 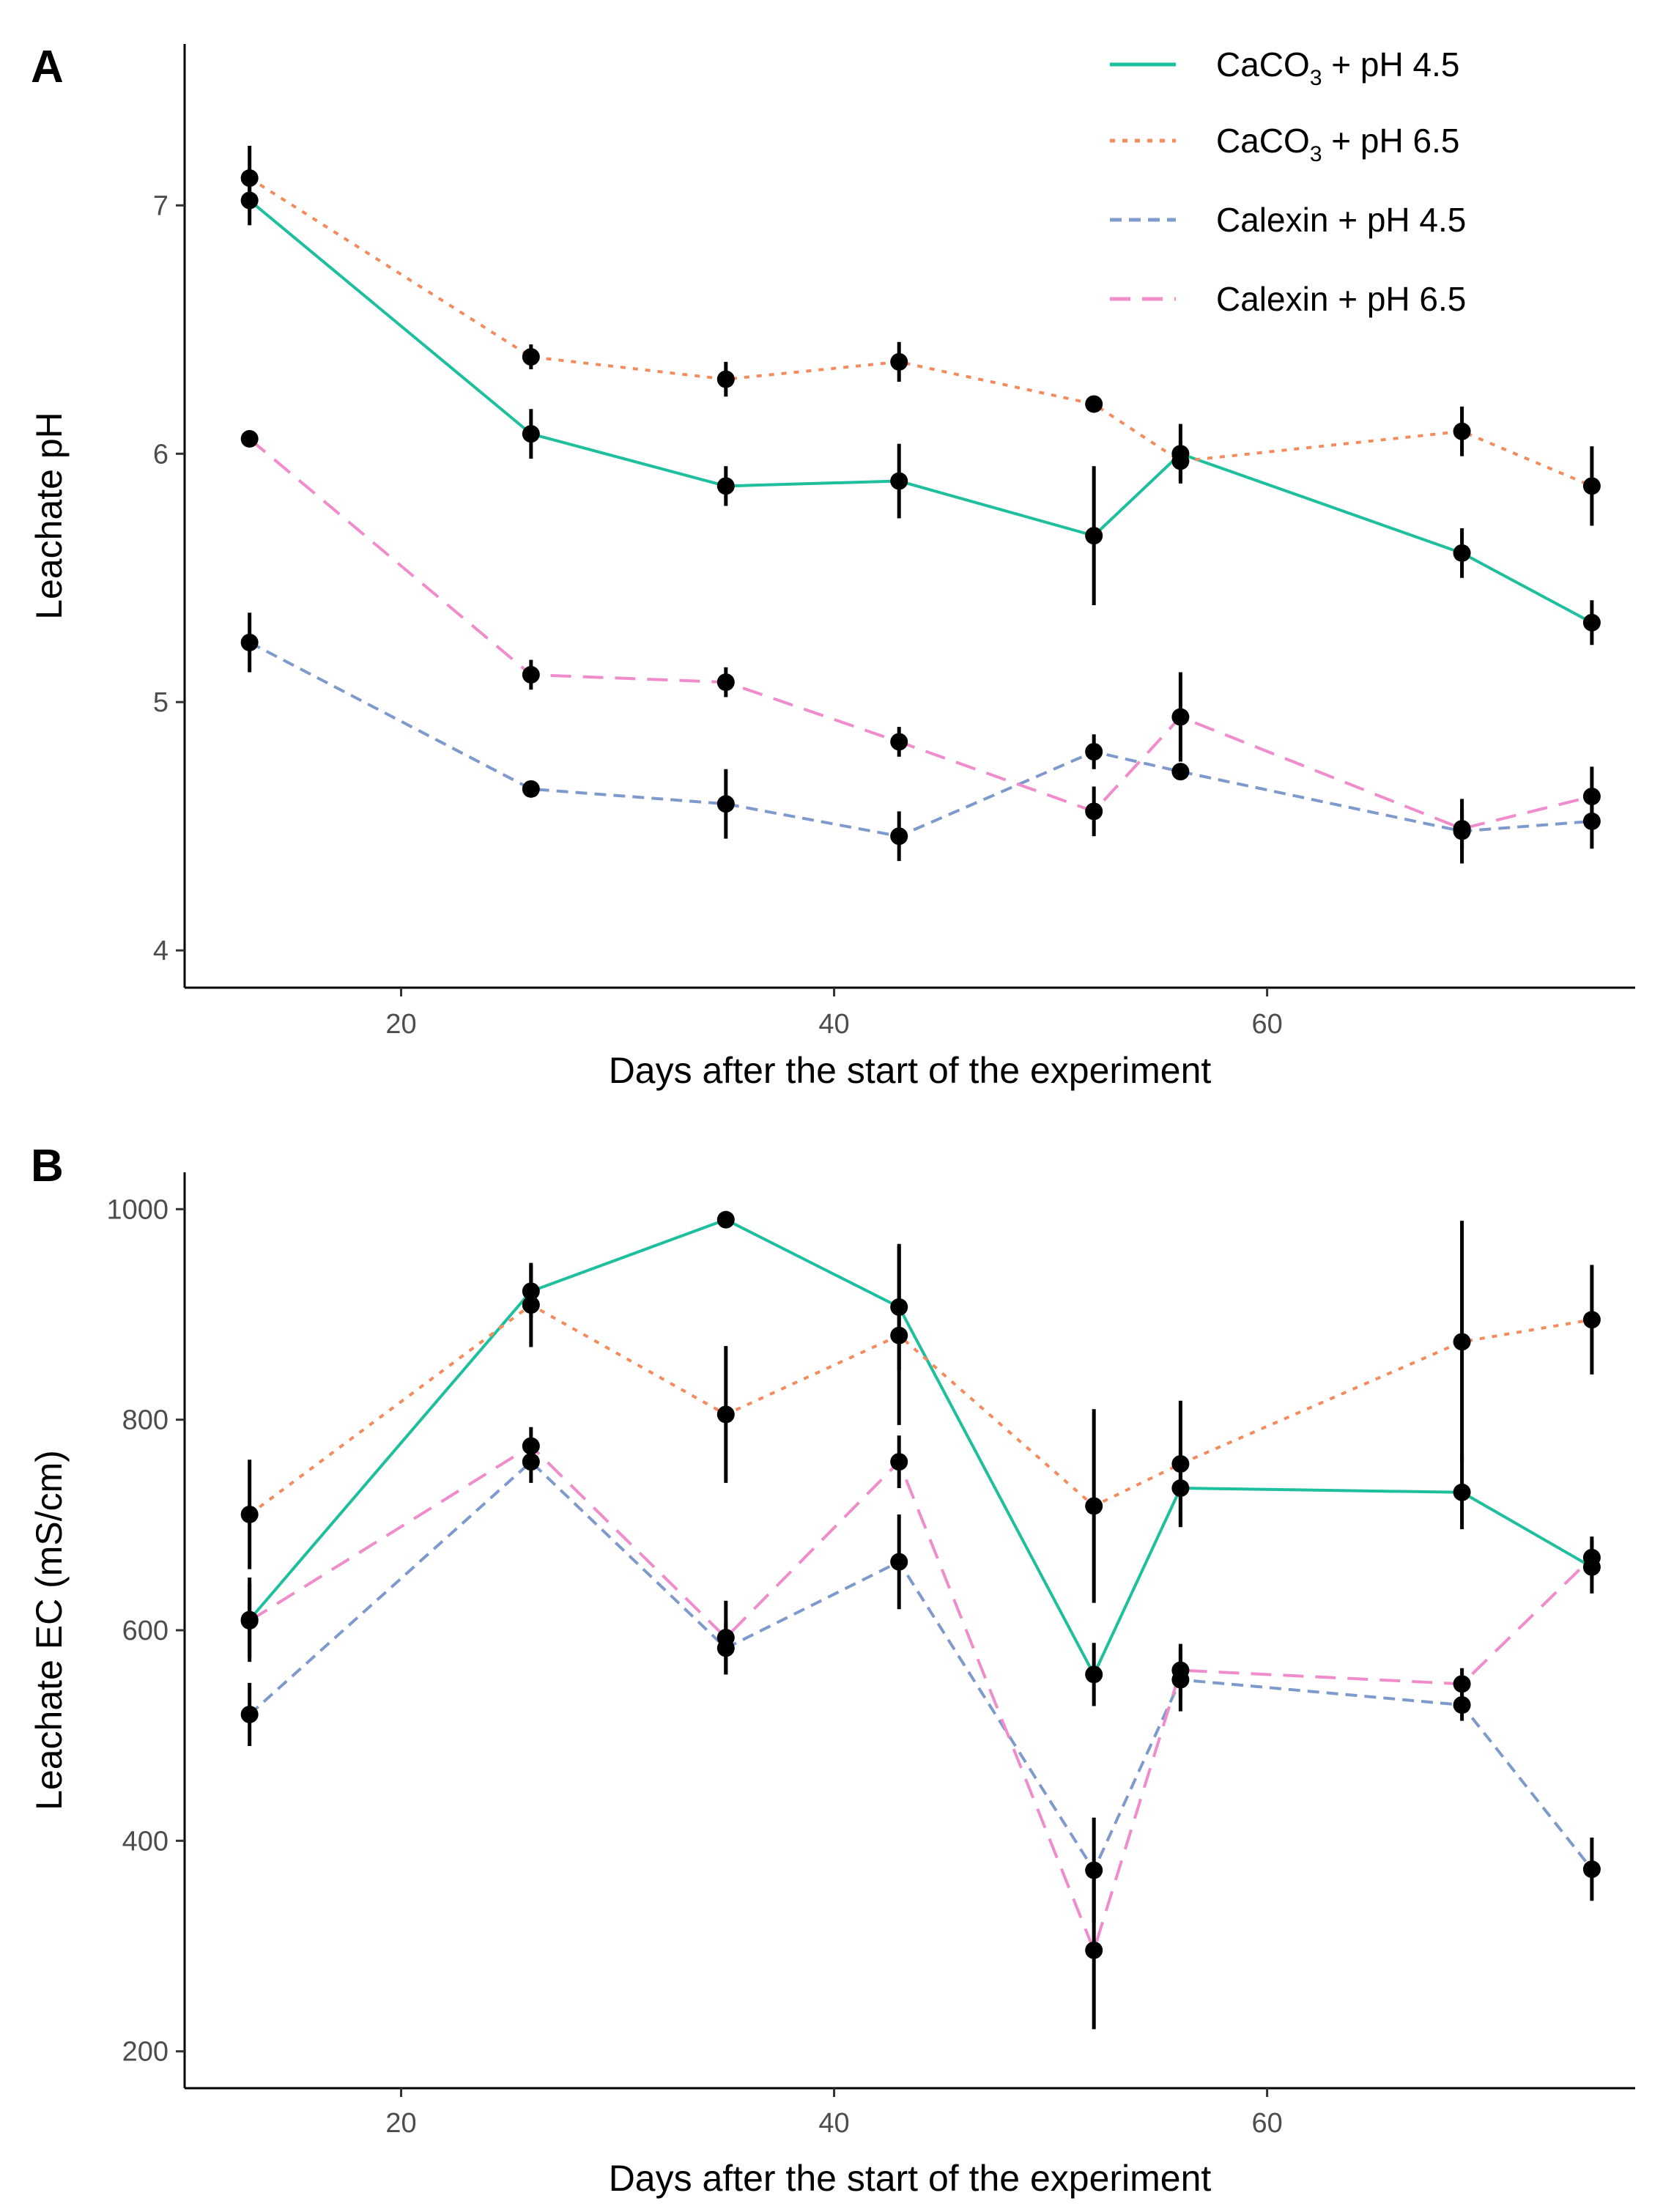 I want to click on legend-label-2: Calexin + pH 4.5, so click(x=1341, y=220).